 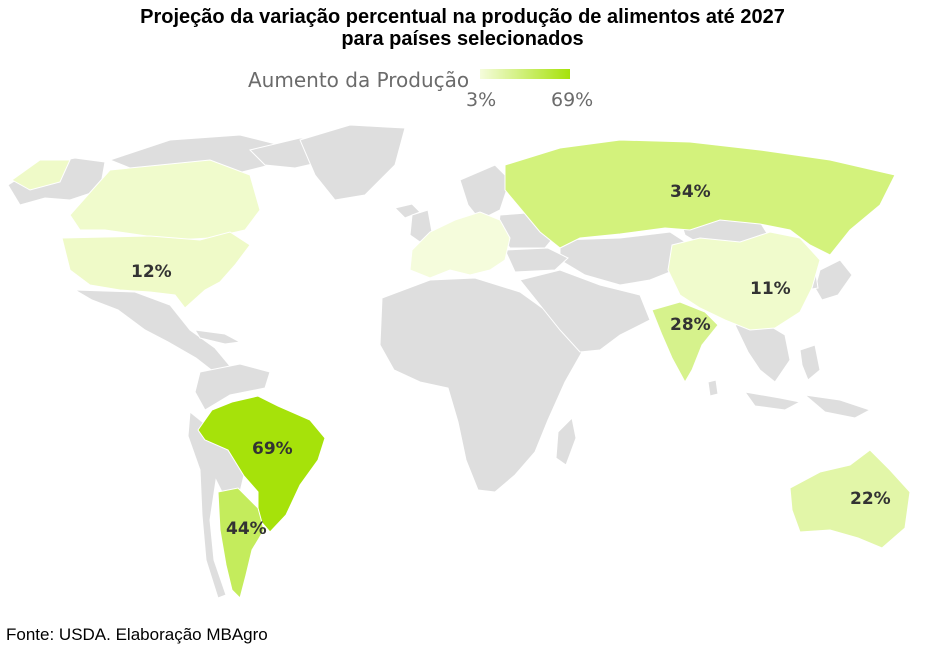 I want to click on legend-label: Aumento da Produção, so click(x=359, y=80).